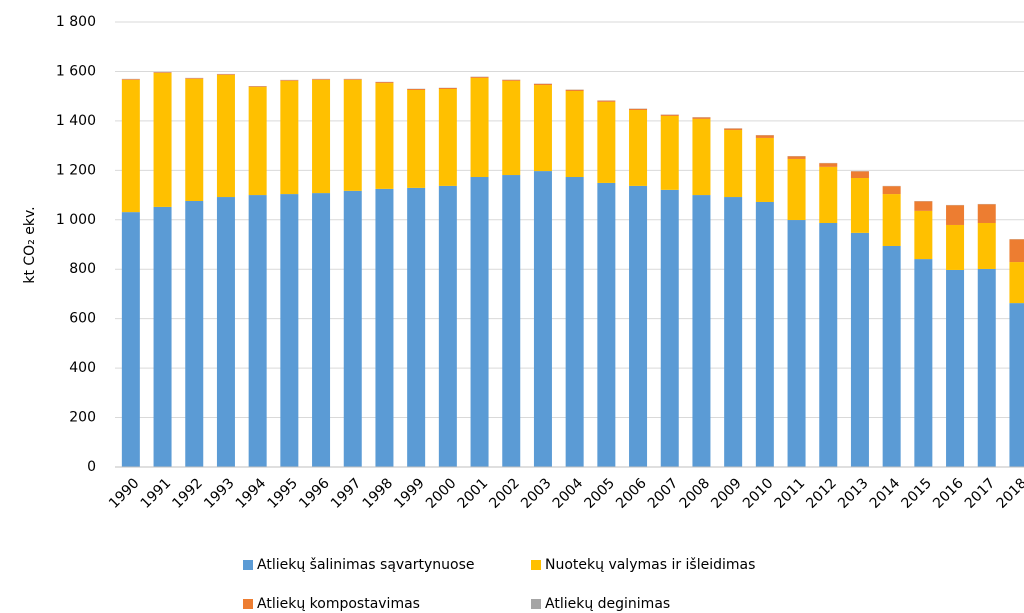 Image resolution: width=1024 pixels, height=613 pixels. Describe the element at coordinates (76, 71) in the screenshot. I see `y-tick-label: 1 600` at that location.